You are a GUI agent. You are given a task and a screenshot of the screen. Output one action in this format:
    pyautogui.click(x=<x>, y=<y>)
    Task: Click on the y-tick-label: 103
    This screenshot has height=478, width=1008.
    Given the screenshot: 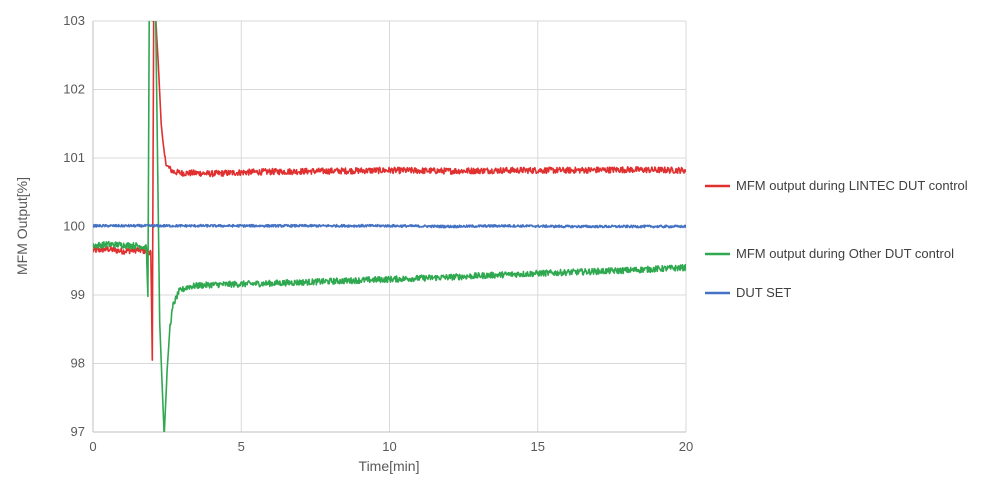 What is the action you would take?
    pyautogui.click(x=74, y=20)
    